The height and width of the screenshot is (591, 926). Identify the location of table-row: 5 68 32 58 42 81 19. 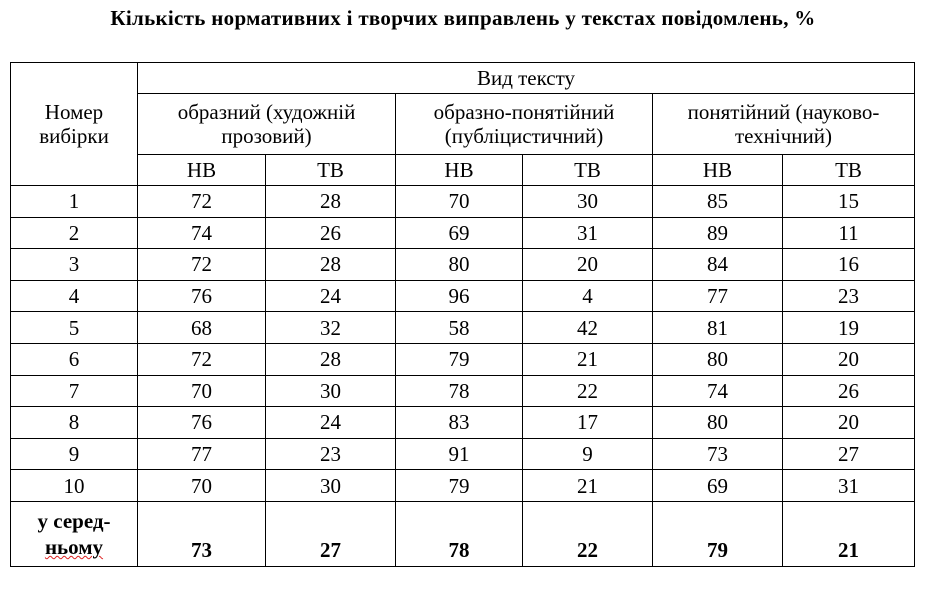
(462, 327).